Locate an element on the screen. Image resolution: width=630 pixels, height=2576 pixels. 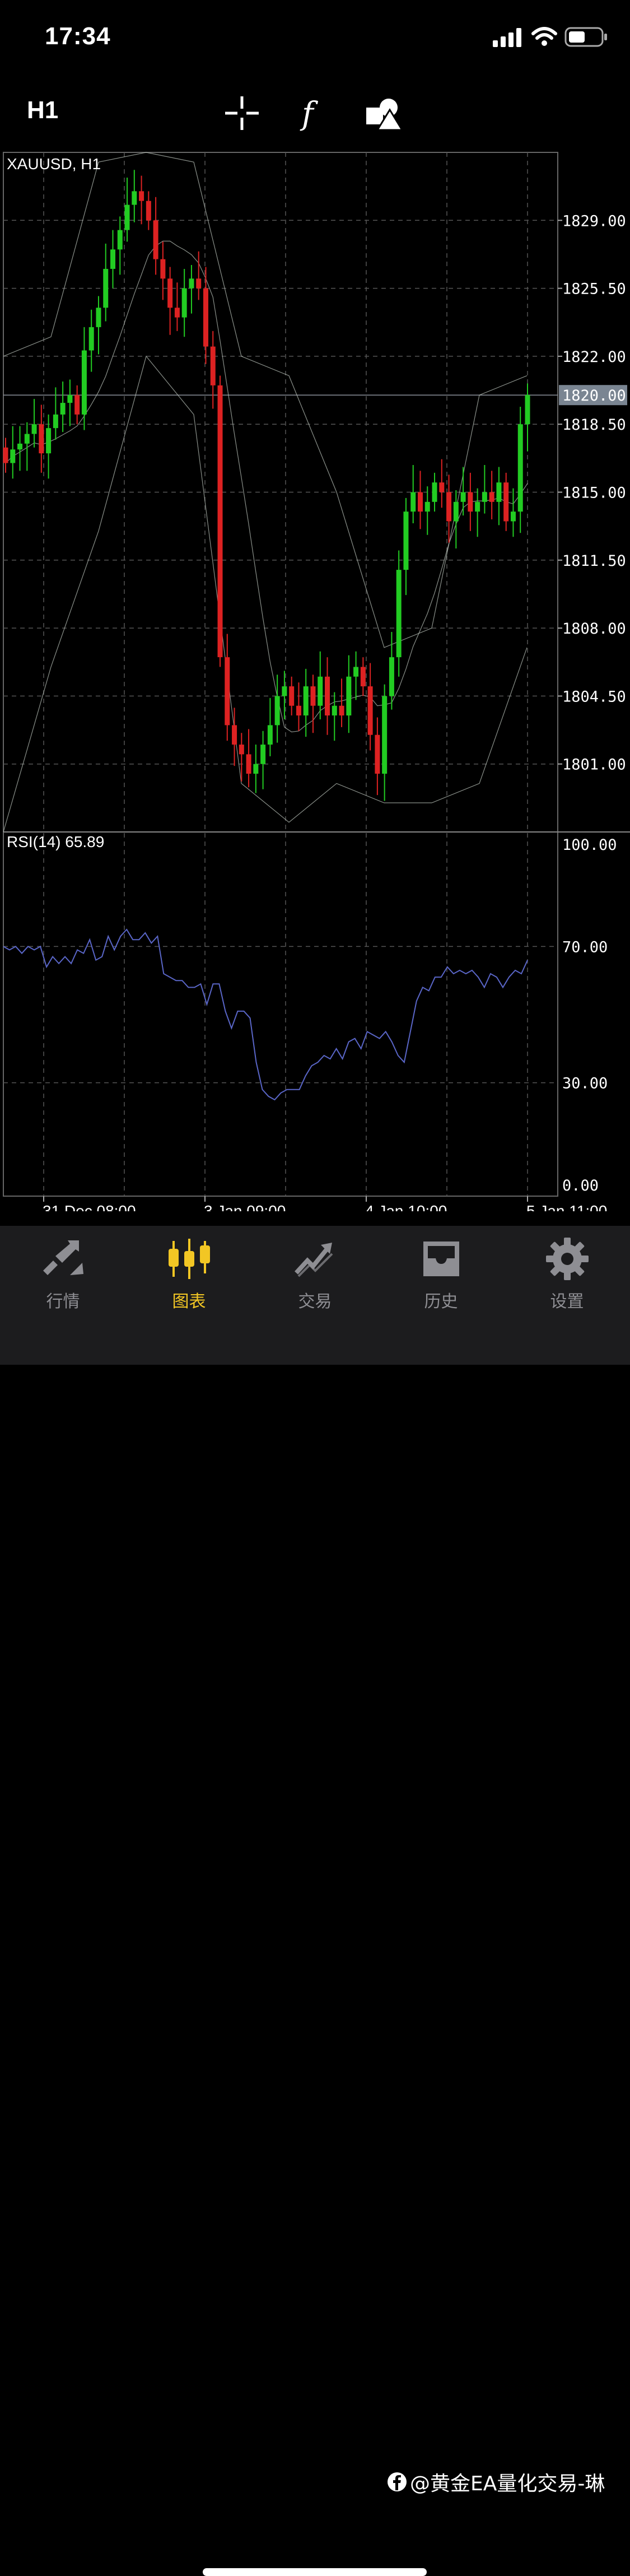
time-label: 3 Jan 09:00 is located at coordinates (245, 1206).